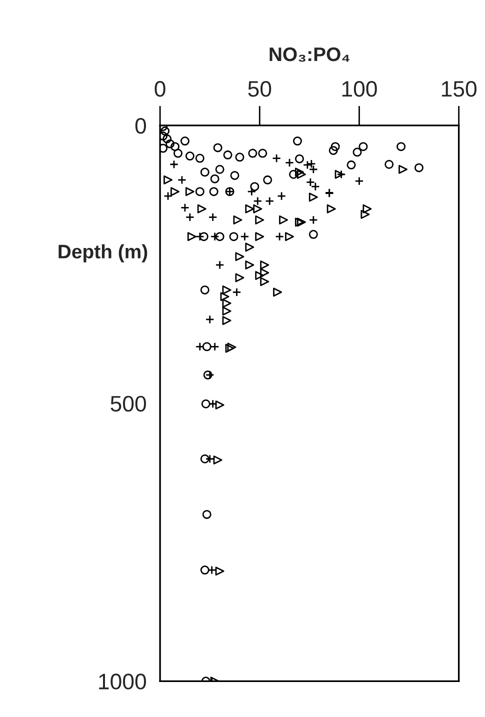 The height and width of the screenshot is (717, 485). What do you see at coordinates (160, 89) in the screenshot?
I see `x-tick-label: 0` at bounding box center [160, 89].